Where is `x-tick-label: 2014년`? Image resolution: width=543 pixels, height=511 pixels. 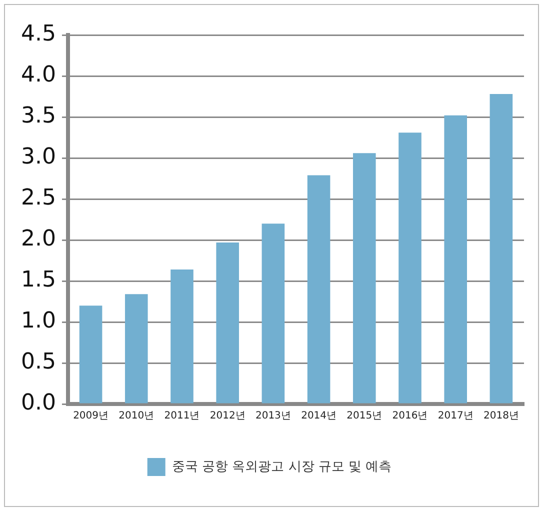
x-tick-label: 2014년 is located at coordinates (319, 416).